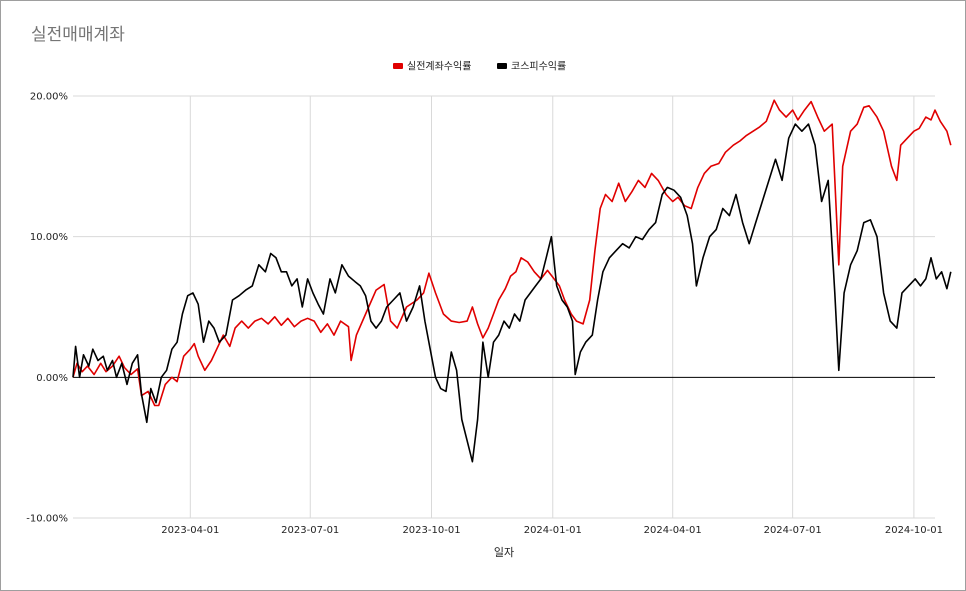 The image size is (966, 591). What do you see at coordinates (49, 97) in the screenshot?
I see `y-tick-label: 20.00%` at bounding box center [49, 97].